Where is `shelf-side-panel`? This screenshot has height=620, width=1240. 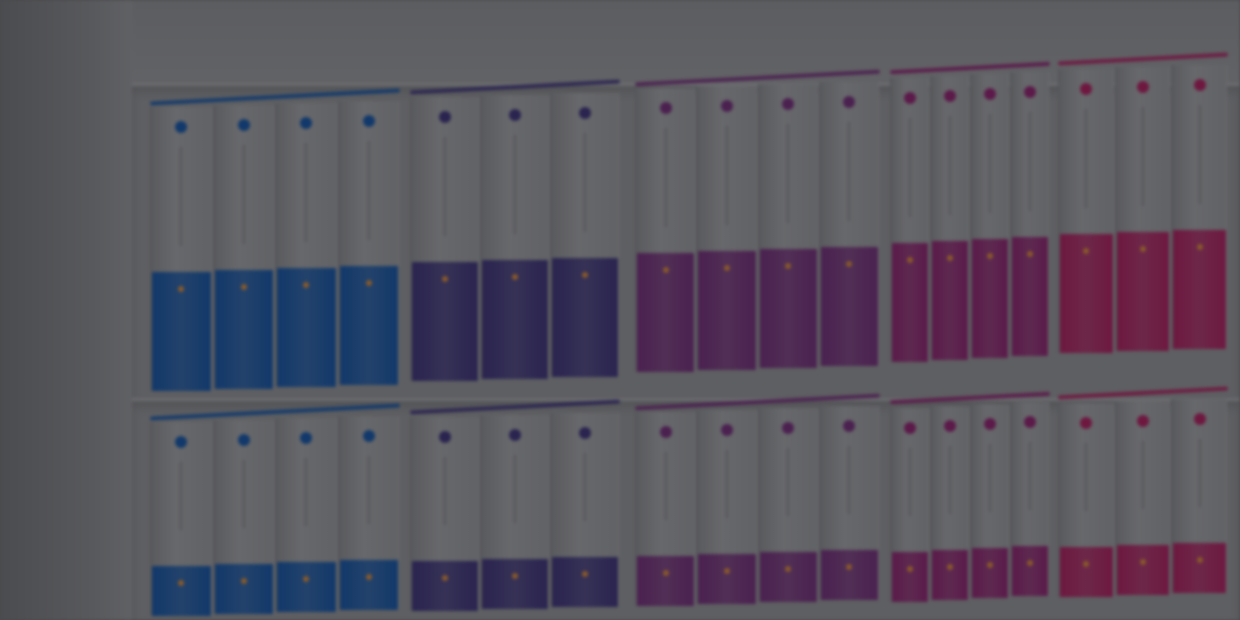 shelf-side-panel is located at coordinates (66, 310).